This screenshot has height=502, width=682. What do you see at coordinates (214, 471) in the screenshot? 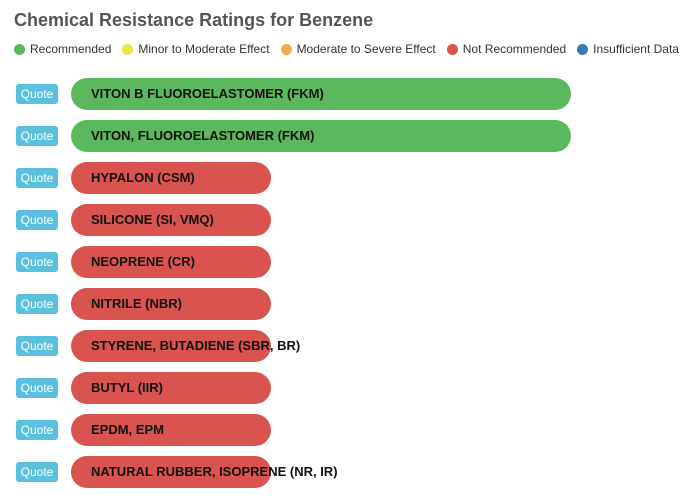
I see `bar-label: NATURAL RUBBER, ISOPRENE (NR, IR)` at bounding box center [214, 471].